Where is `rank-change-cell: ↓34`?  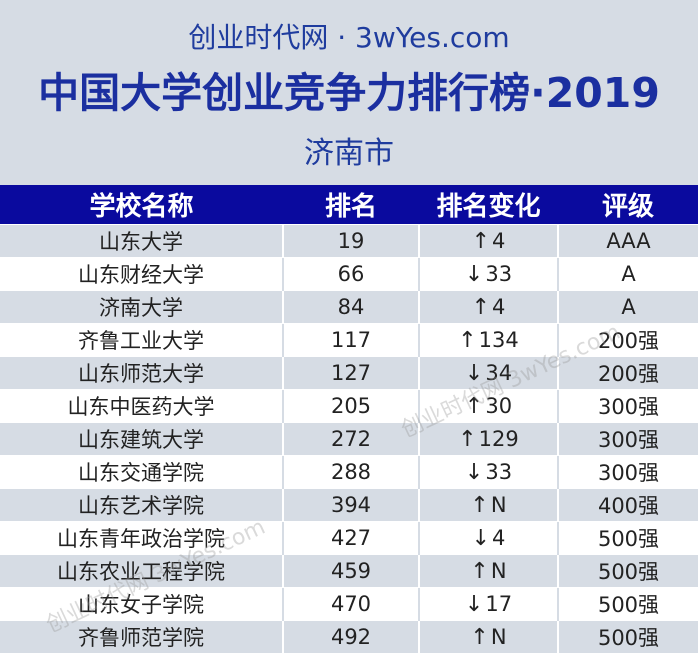
rank-change-cell: ↓34 is located at coordinates (488, 373).